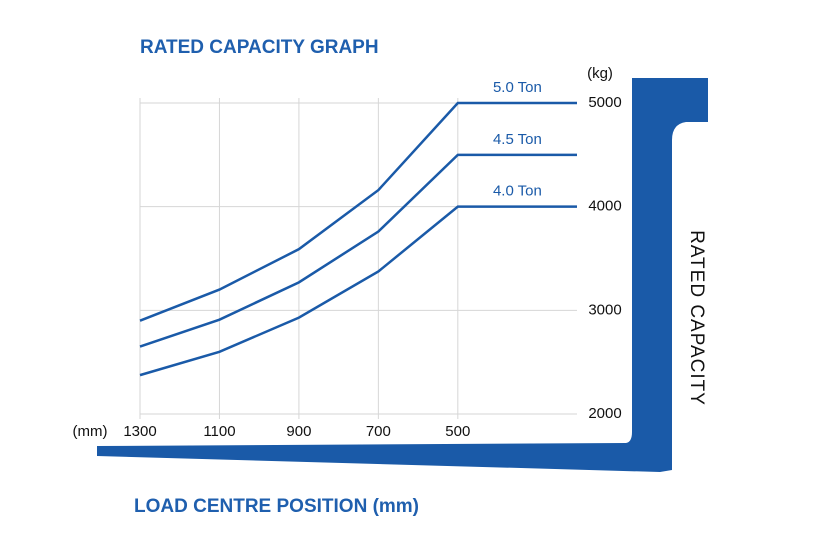 The height and width of the screenshot is (542, 840). I want to click on y-tick-label: 5000, so click(604, 102).